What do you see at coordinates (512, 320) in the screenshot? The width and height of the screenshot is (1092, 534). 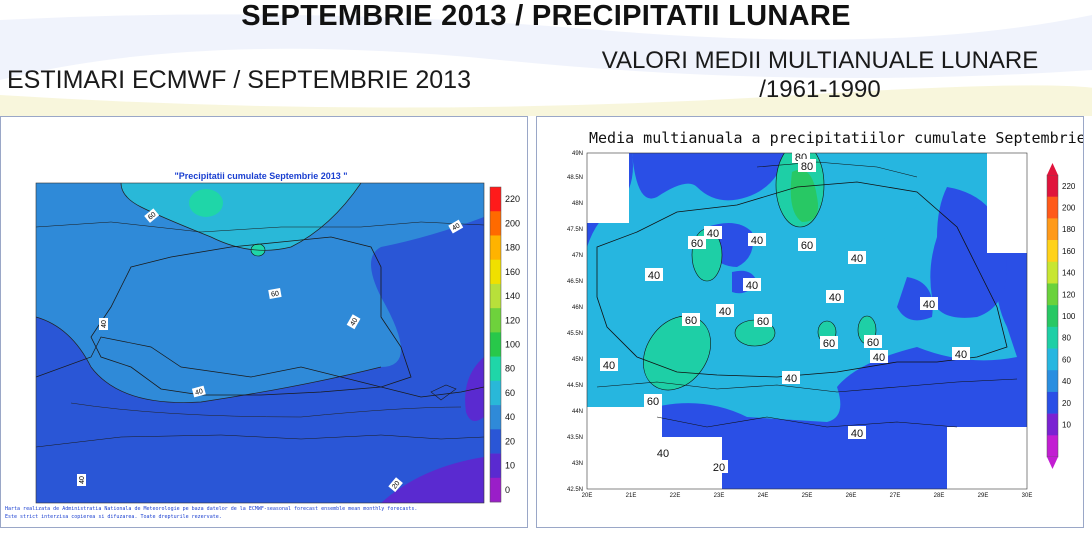 I see `colorbar-tick-label: 120` at bounding box center [512, 320].